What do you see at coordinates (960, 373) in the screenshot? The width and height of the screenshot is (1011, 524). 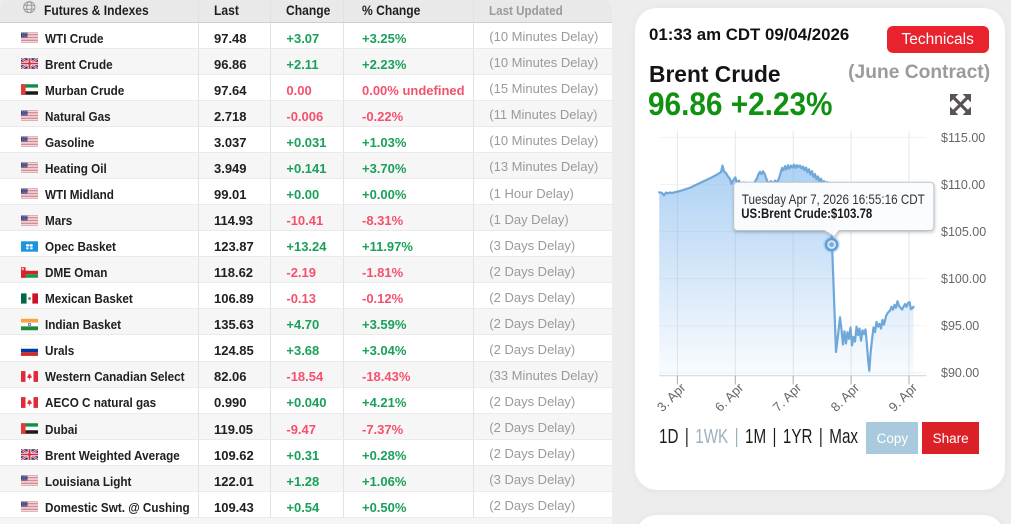 I see `svg-text: $90.00` at bounding box center [960, 373].